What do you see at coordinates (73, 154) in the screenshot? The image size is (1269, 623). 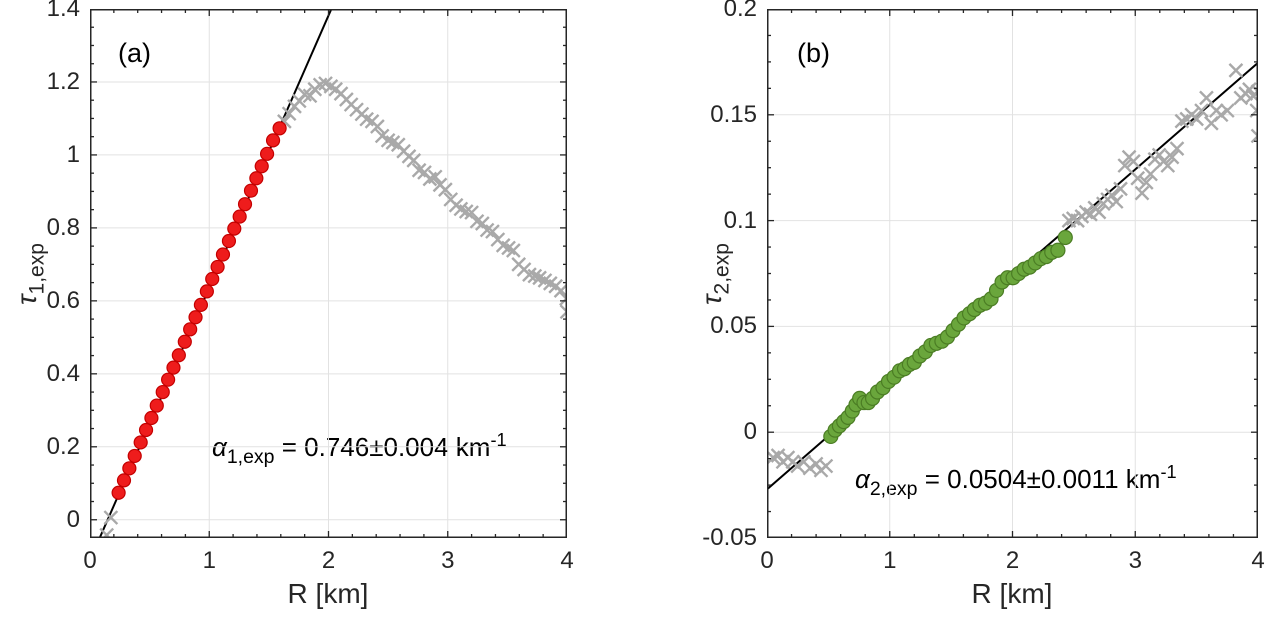 I see `y-tick-label: 1` at bounding box center [73, 154].